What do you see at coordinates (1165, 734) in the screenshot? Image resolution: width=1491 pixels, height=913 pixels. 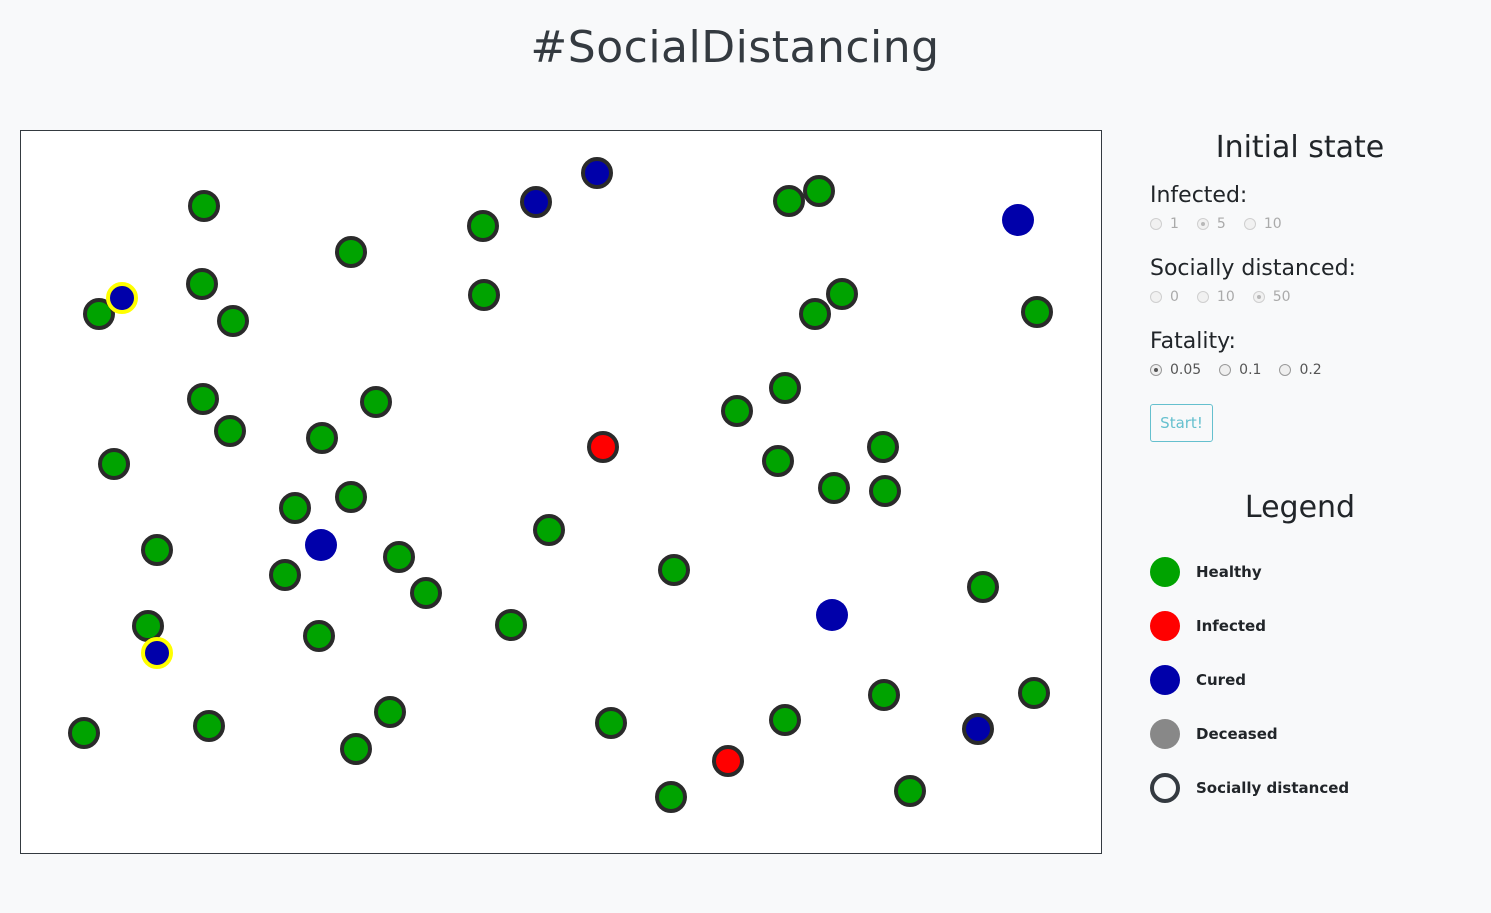 I see `deceased-dot-icon` at bounding box center [1165, 734].